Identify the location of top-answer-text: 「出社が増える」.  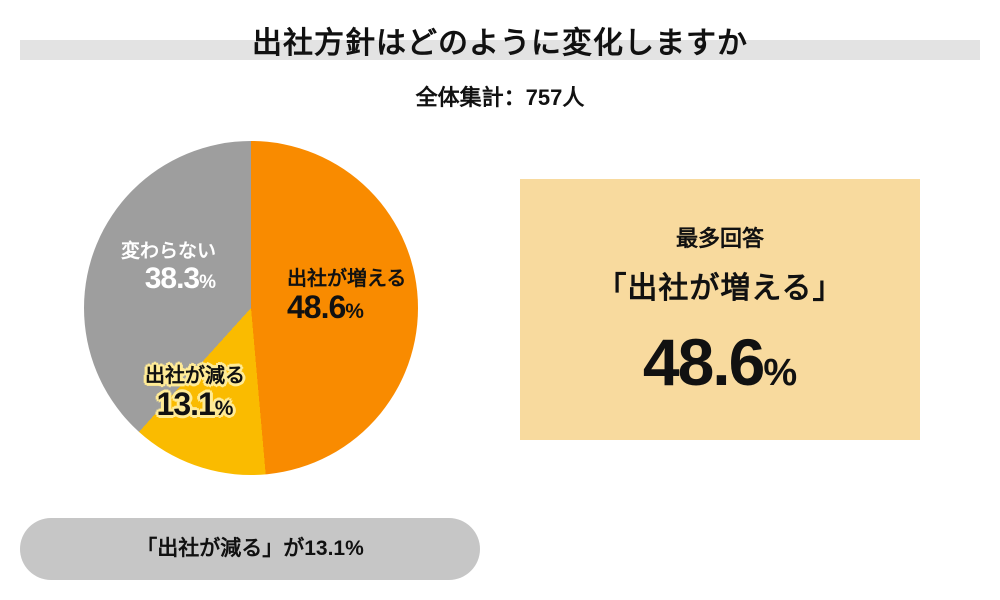
(720, 288).